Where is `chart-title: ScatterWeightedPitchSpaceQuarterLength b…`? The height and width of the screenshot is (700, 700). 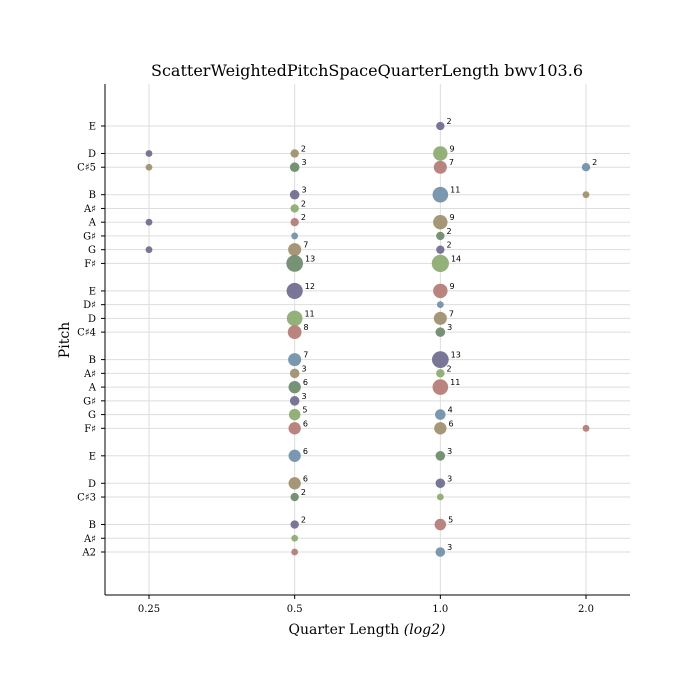
chart-title: ScatterWeightedPitchSpaceQuarterLength b… is located at coordinates (367, 70).